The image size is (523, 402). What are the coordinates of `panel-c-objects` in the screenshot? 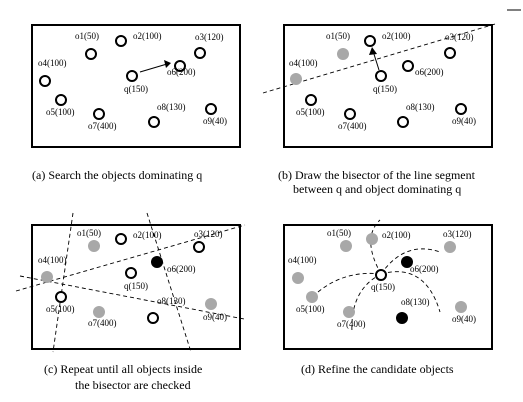 It's located at (129, 278).